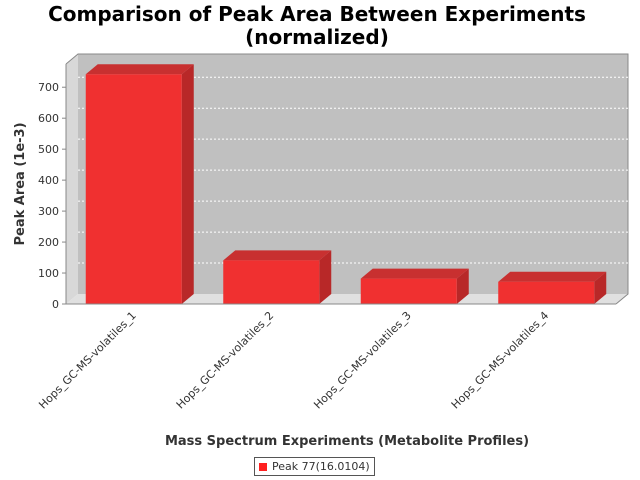 This screenshot has height=480, width=640. I want to click on y-tick-label: 300, so click(48, 211).